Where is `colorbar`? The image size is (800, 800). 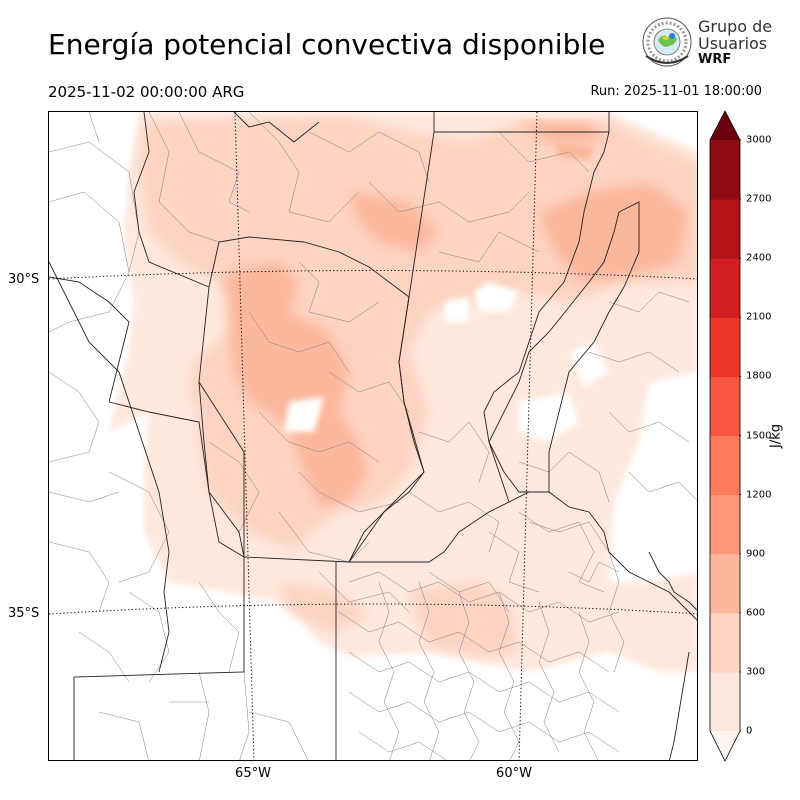
colorbar is located at coordinates (725, 436).